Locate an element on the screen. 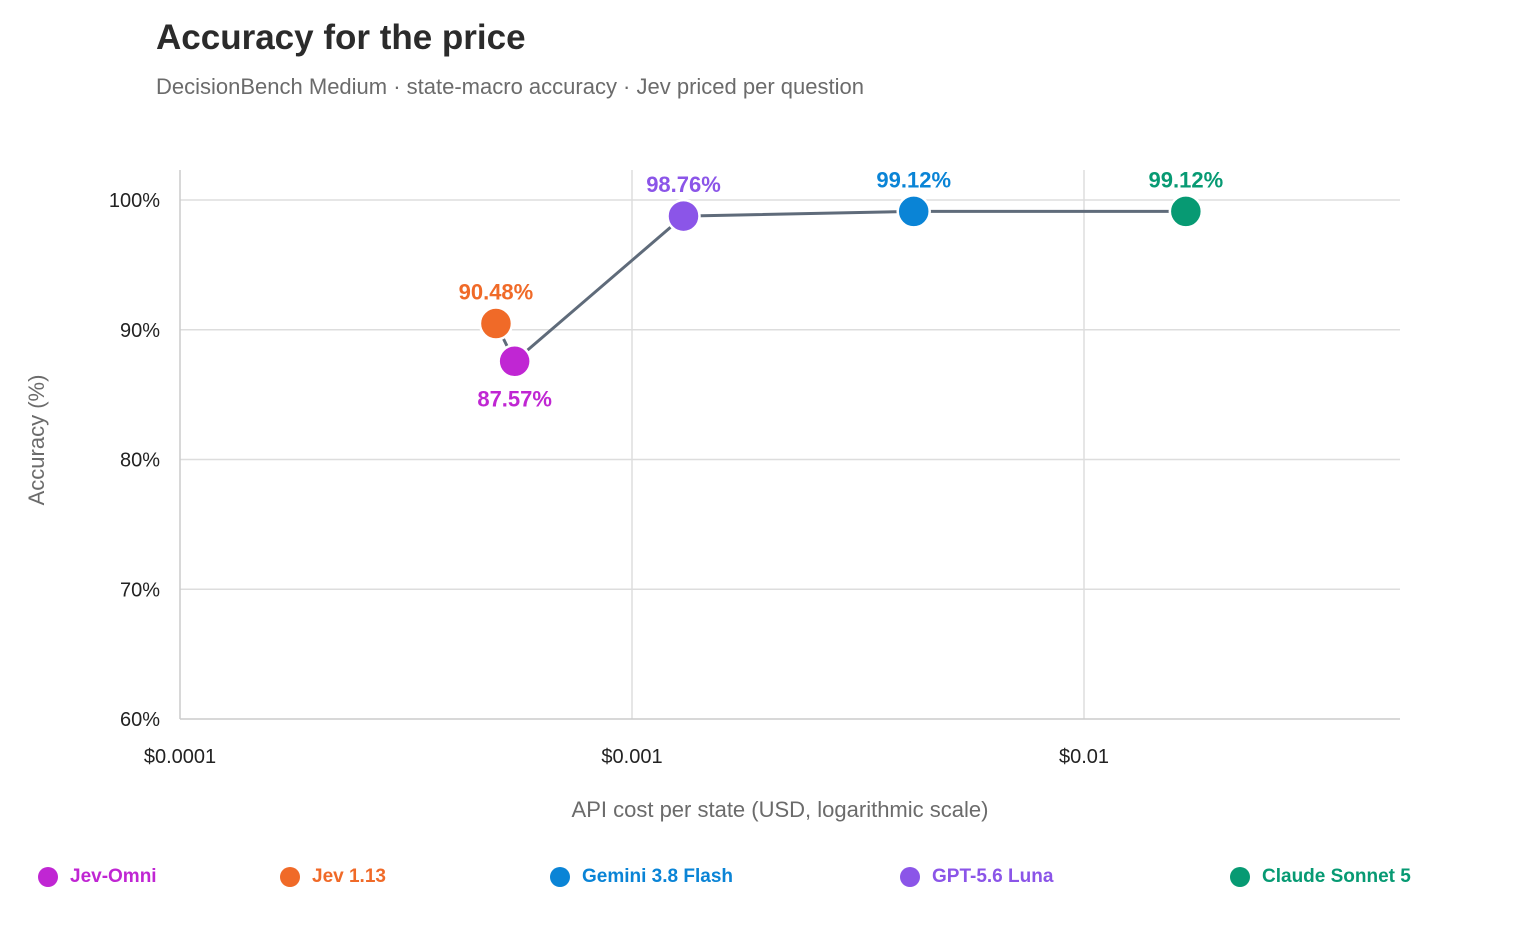 The width and height of the screenshot is (1520, 940). legend-item-gemini-3-8-flash: Gemini 3.8 Flash is located at coordinates (641, 877).